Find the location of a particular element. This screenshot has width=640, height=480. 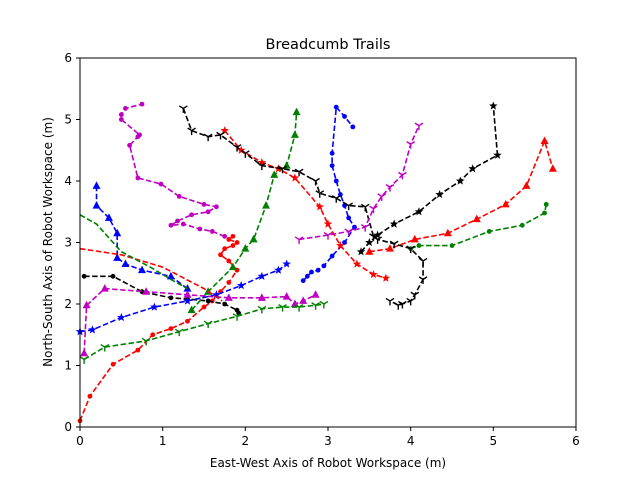

x-tick-label: 5 is located at coordinates (494, 441).